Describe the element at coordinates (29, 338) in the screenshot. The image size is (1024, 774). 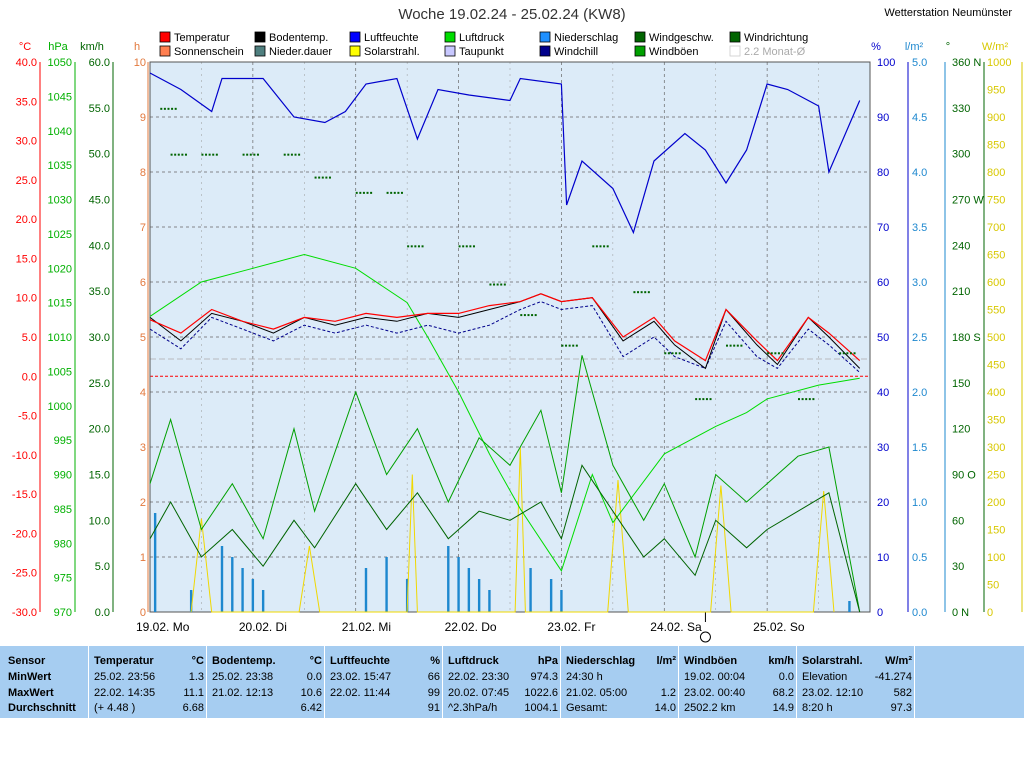
I see `temp-tick: 5.0` at that location.